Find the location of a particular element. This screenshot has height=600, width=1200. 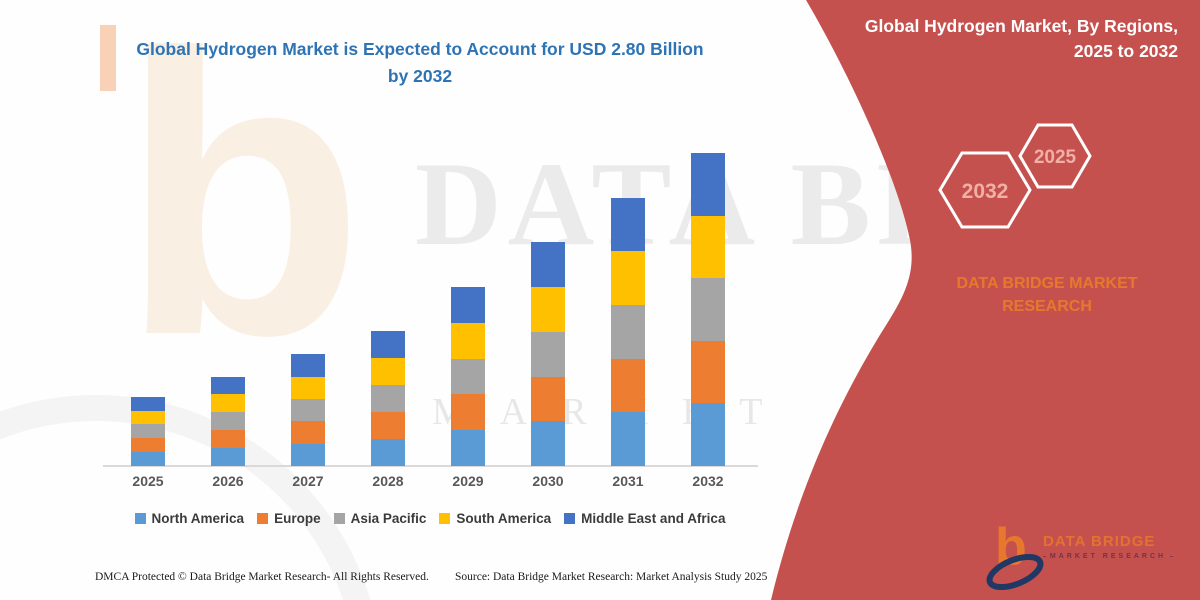

panel-brand-text: DATA BRIDGE MARKET RESEARCH is located at coordinates (1047, 295).